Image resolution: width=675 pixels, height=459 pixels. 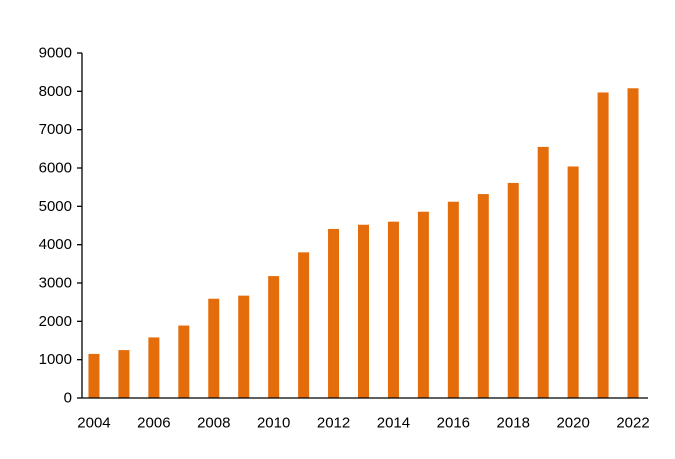 What do you see at coordinates (543, 272) in the screenshot?
I see `bar-2019` at bounding box center [543, 272].